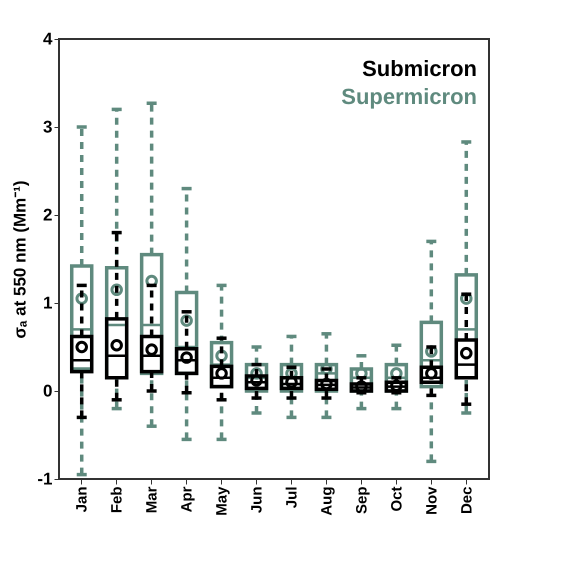  What do you see at coordinates (20, 259) in the screenshot?
I see `y-axis-title: σₐ at 550 nm (Mm⁻¹)` at bounding box center [20, 259].